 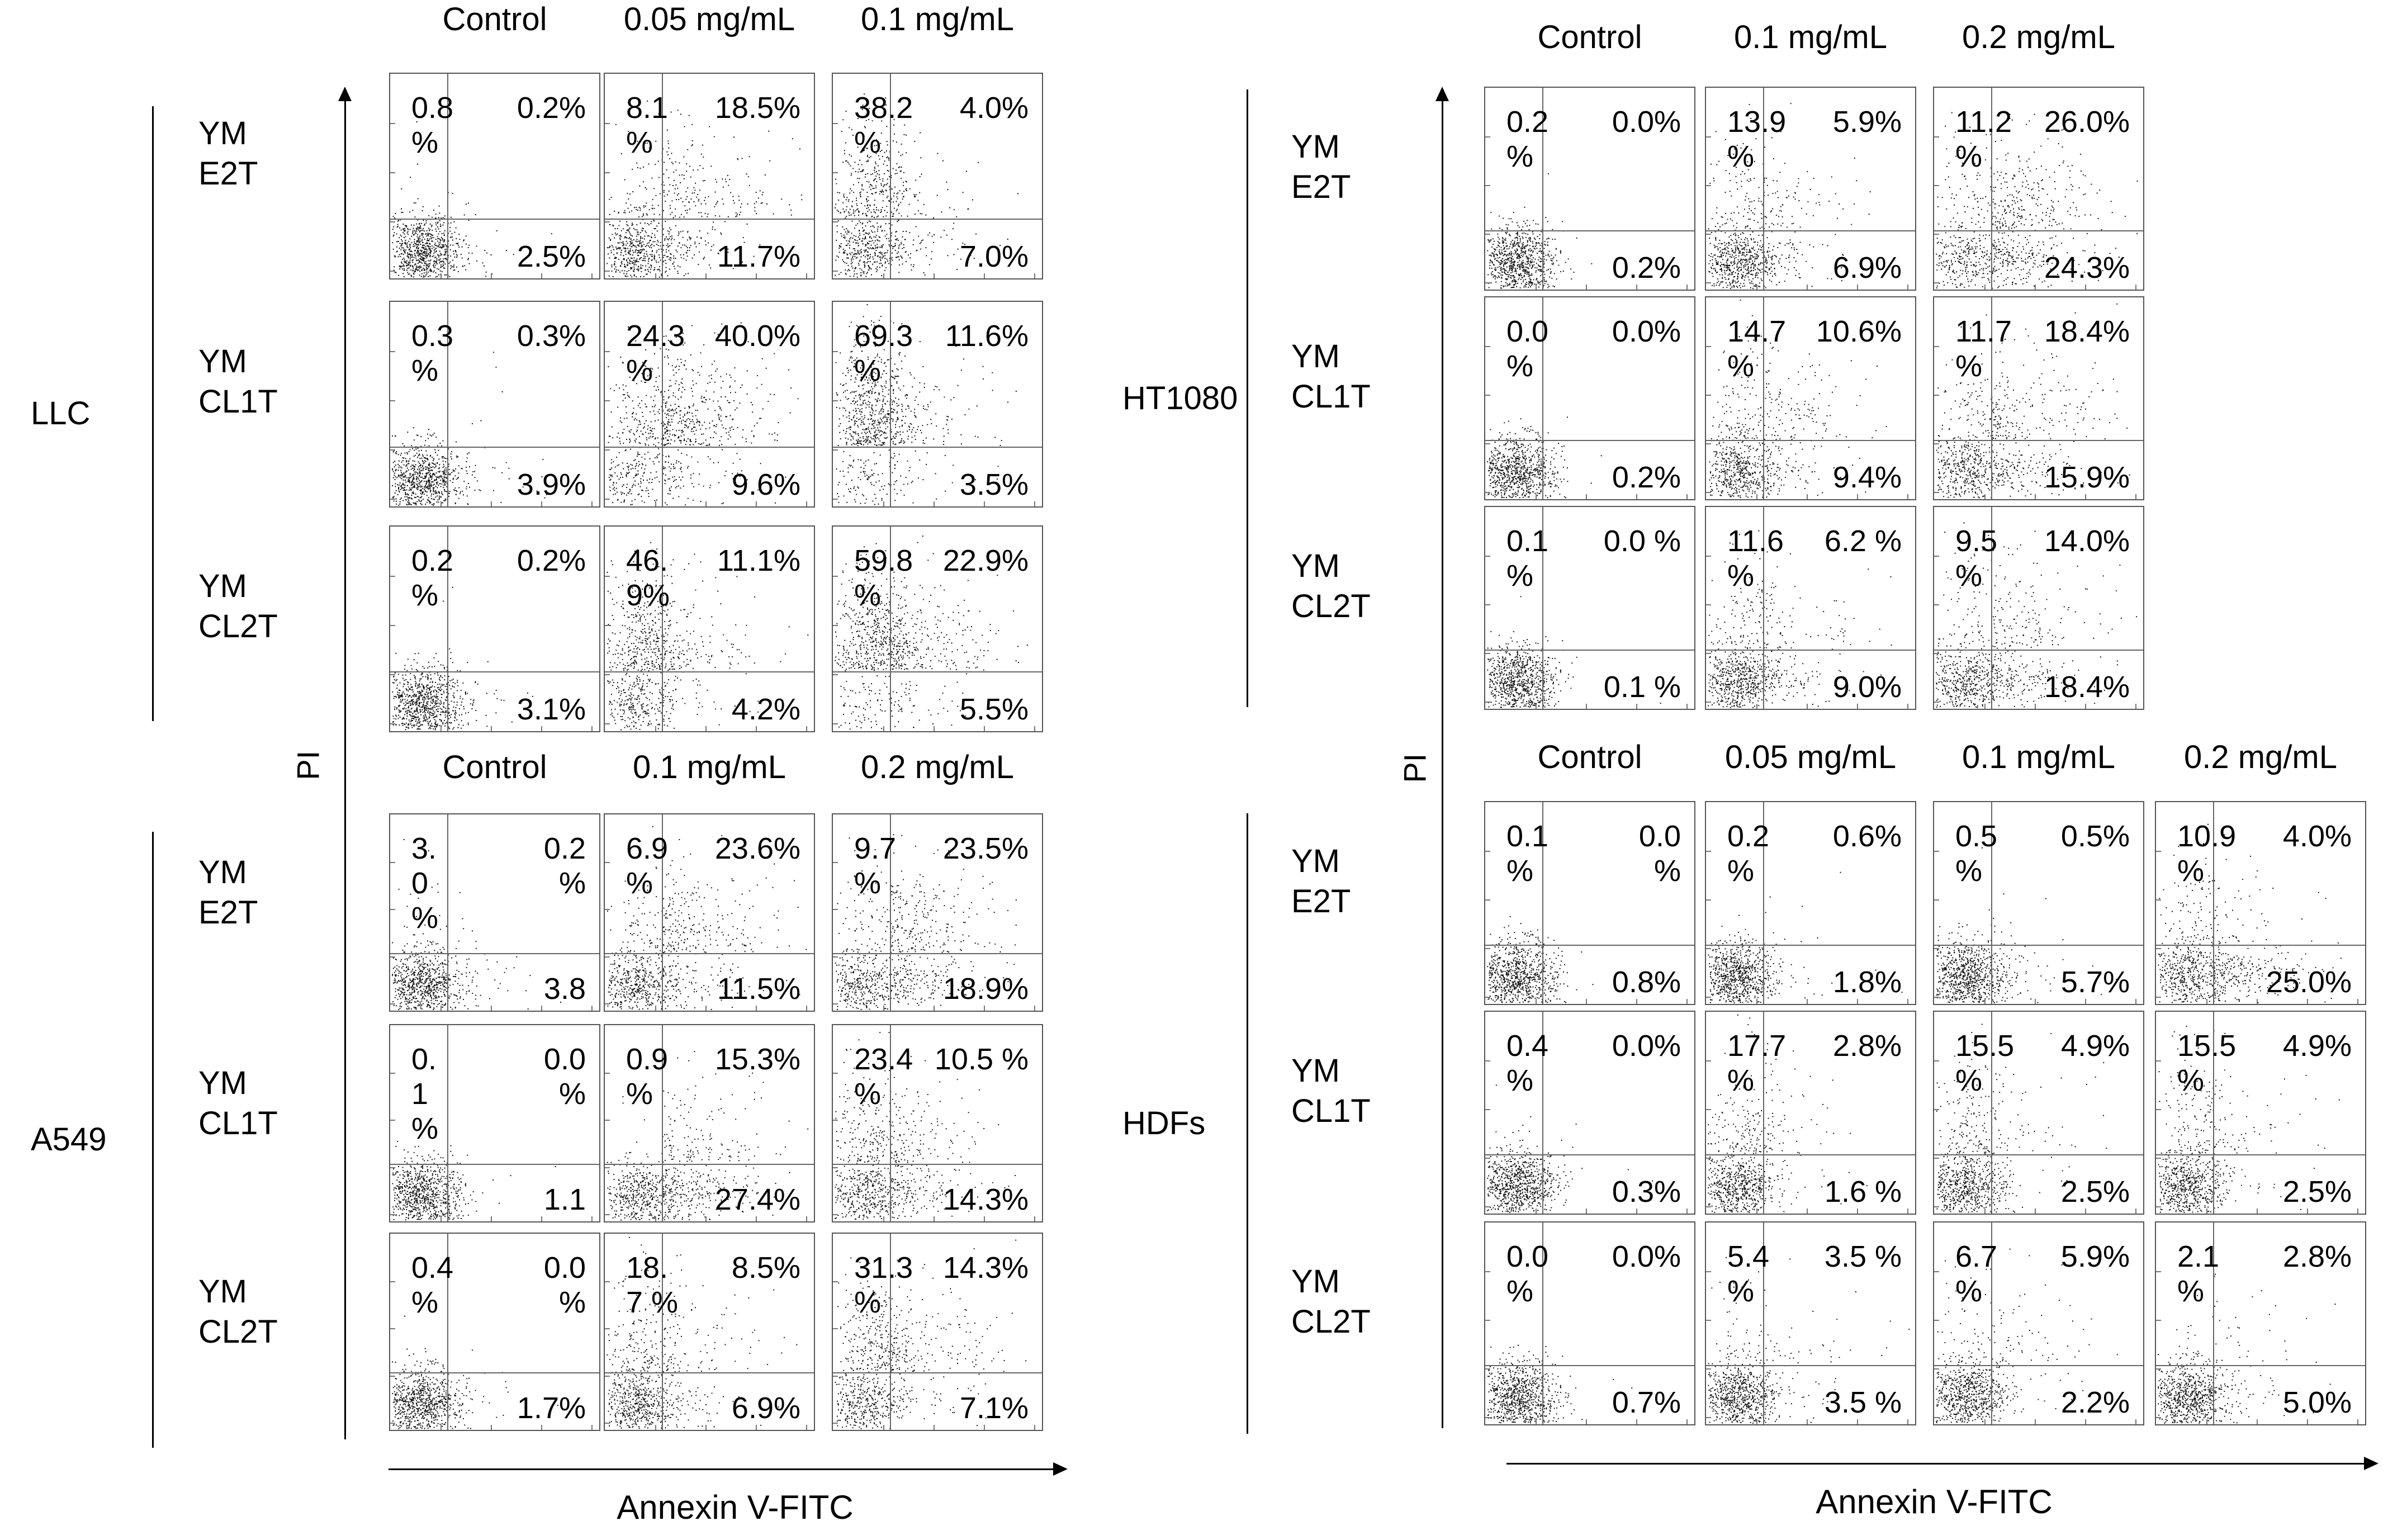 I want to click on treatment-label: E2T, so click(x=1321, y=901).